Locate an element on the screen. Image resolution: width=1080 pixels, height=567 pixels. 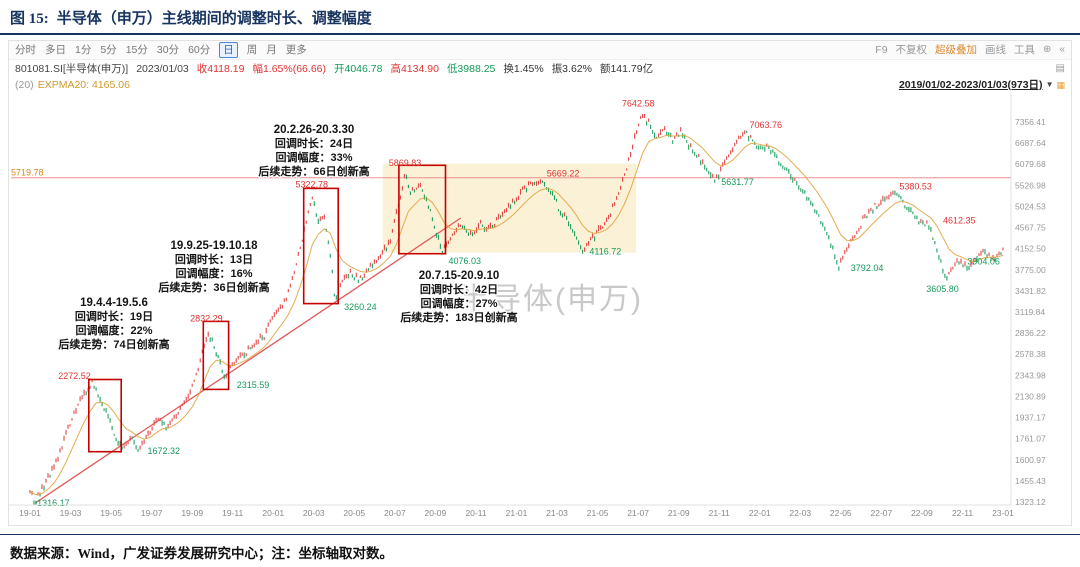
quote-field: 振3.62% is located at coordinates (571, 69).